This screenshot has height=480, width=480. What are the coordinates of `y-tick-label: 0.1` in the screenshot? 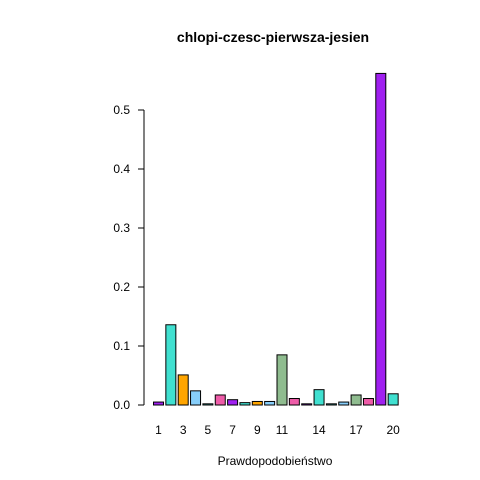 It's located at (121, 346).